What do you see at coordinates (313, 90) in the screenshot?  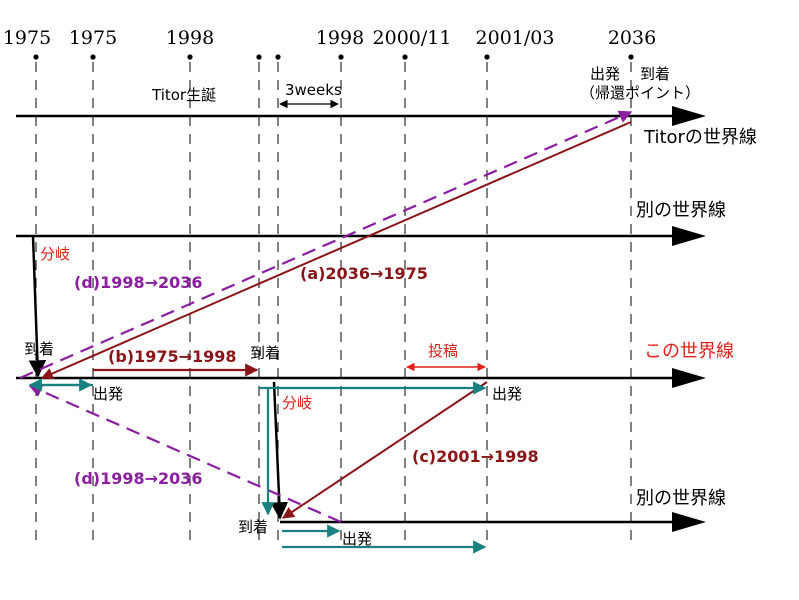 I see `three-weeks-label: 3weeks` at bounding box center [313, 90].